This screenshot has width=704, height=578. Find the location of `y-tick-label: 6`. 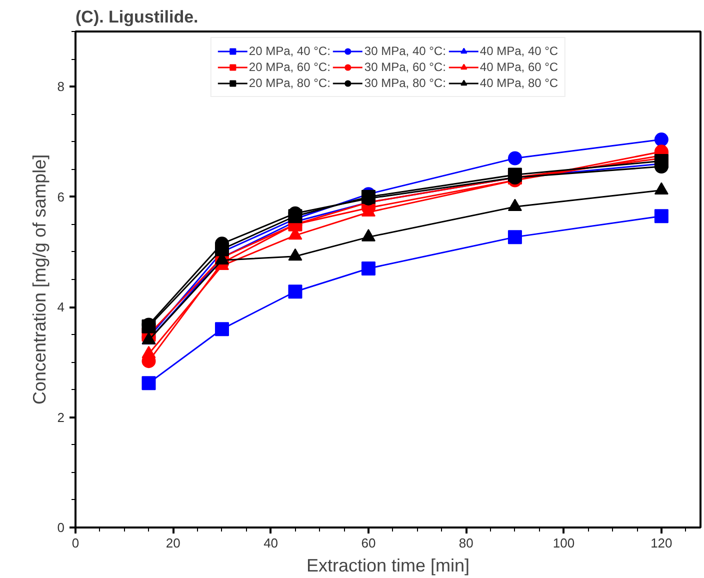

y-tick-label: 6 is located at coordinates (61, 196).